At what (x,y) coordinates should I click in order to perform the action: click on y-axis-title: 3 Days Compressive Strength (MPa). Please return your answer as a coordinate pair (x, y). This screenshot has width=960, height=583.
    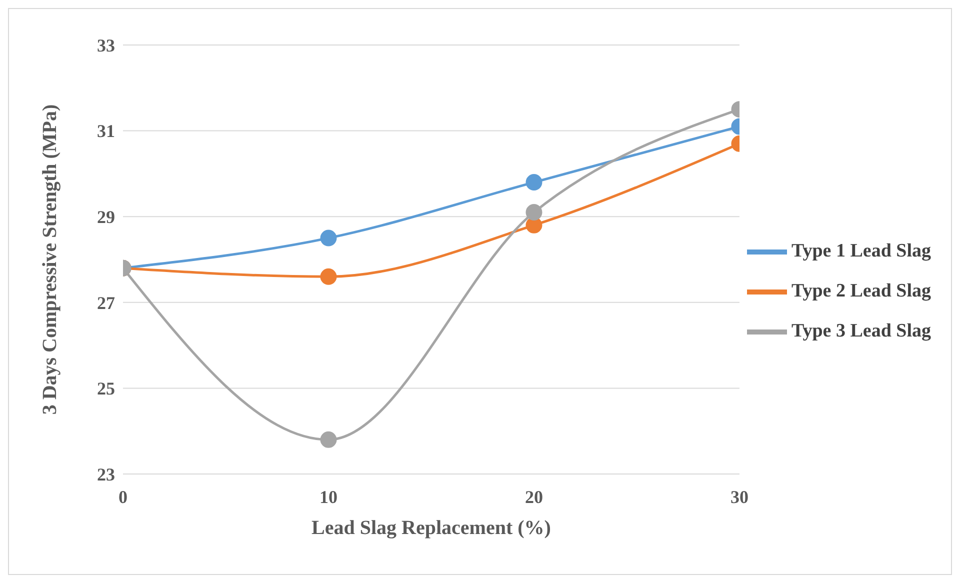
    Looking at the image, I should click on (50, 259).